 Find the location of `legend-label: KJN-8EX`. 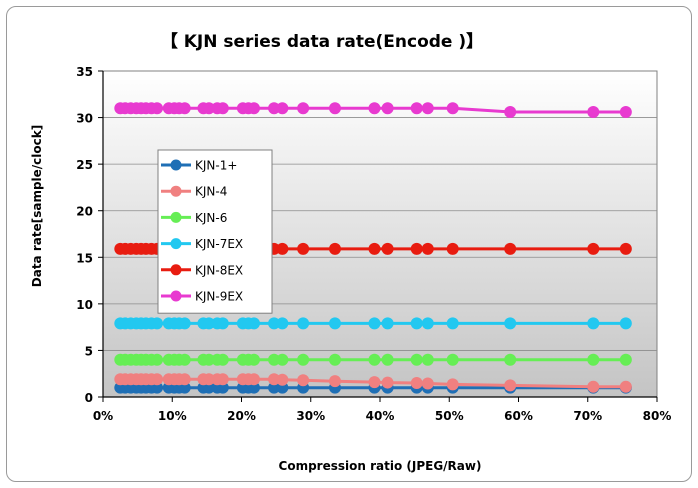

legend-label: KJN-8EX is located at coordinates (219, 270).